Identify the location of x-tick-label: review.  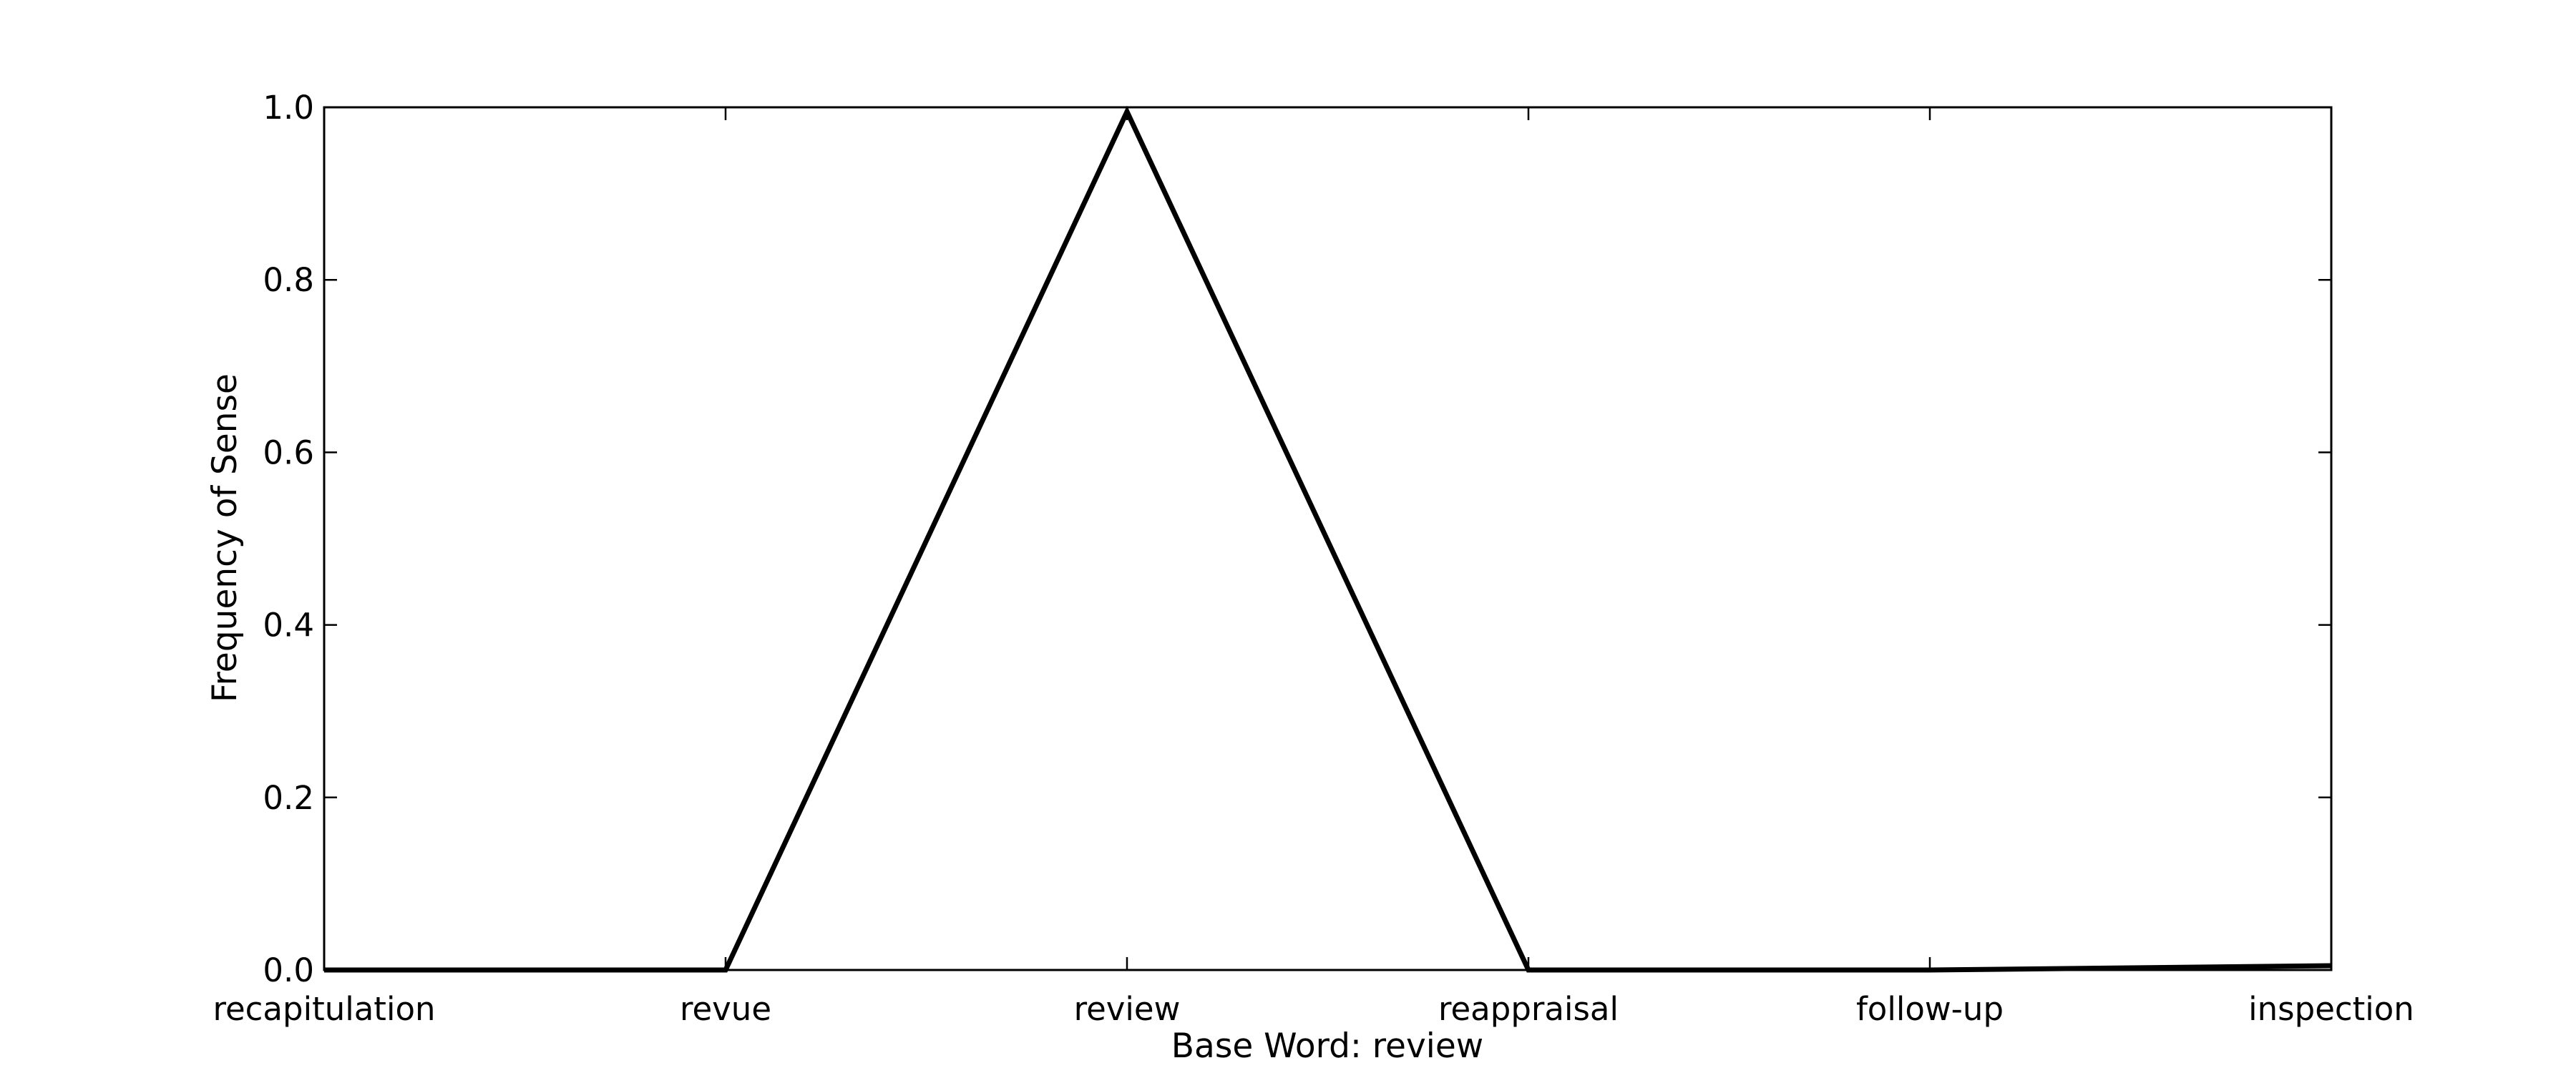
(1127, 1009).